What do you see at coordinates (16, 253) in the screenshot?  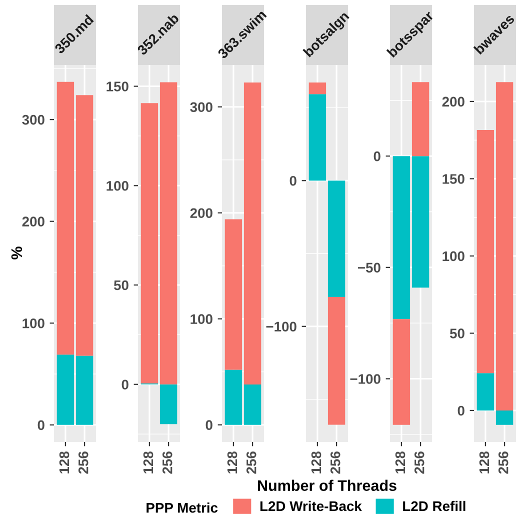 I see `y-axis-title: %` at bounding box center [16, 253].